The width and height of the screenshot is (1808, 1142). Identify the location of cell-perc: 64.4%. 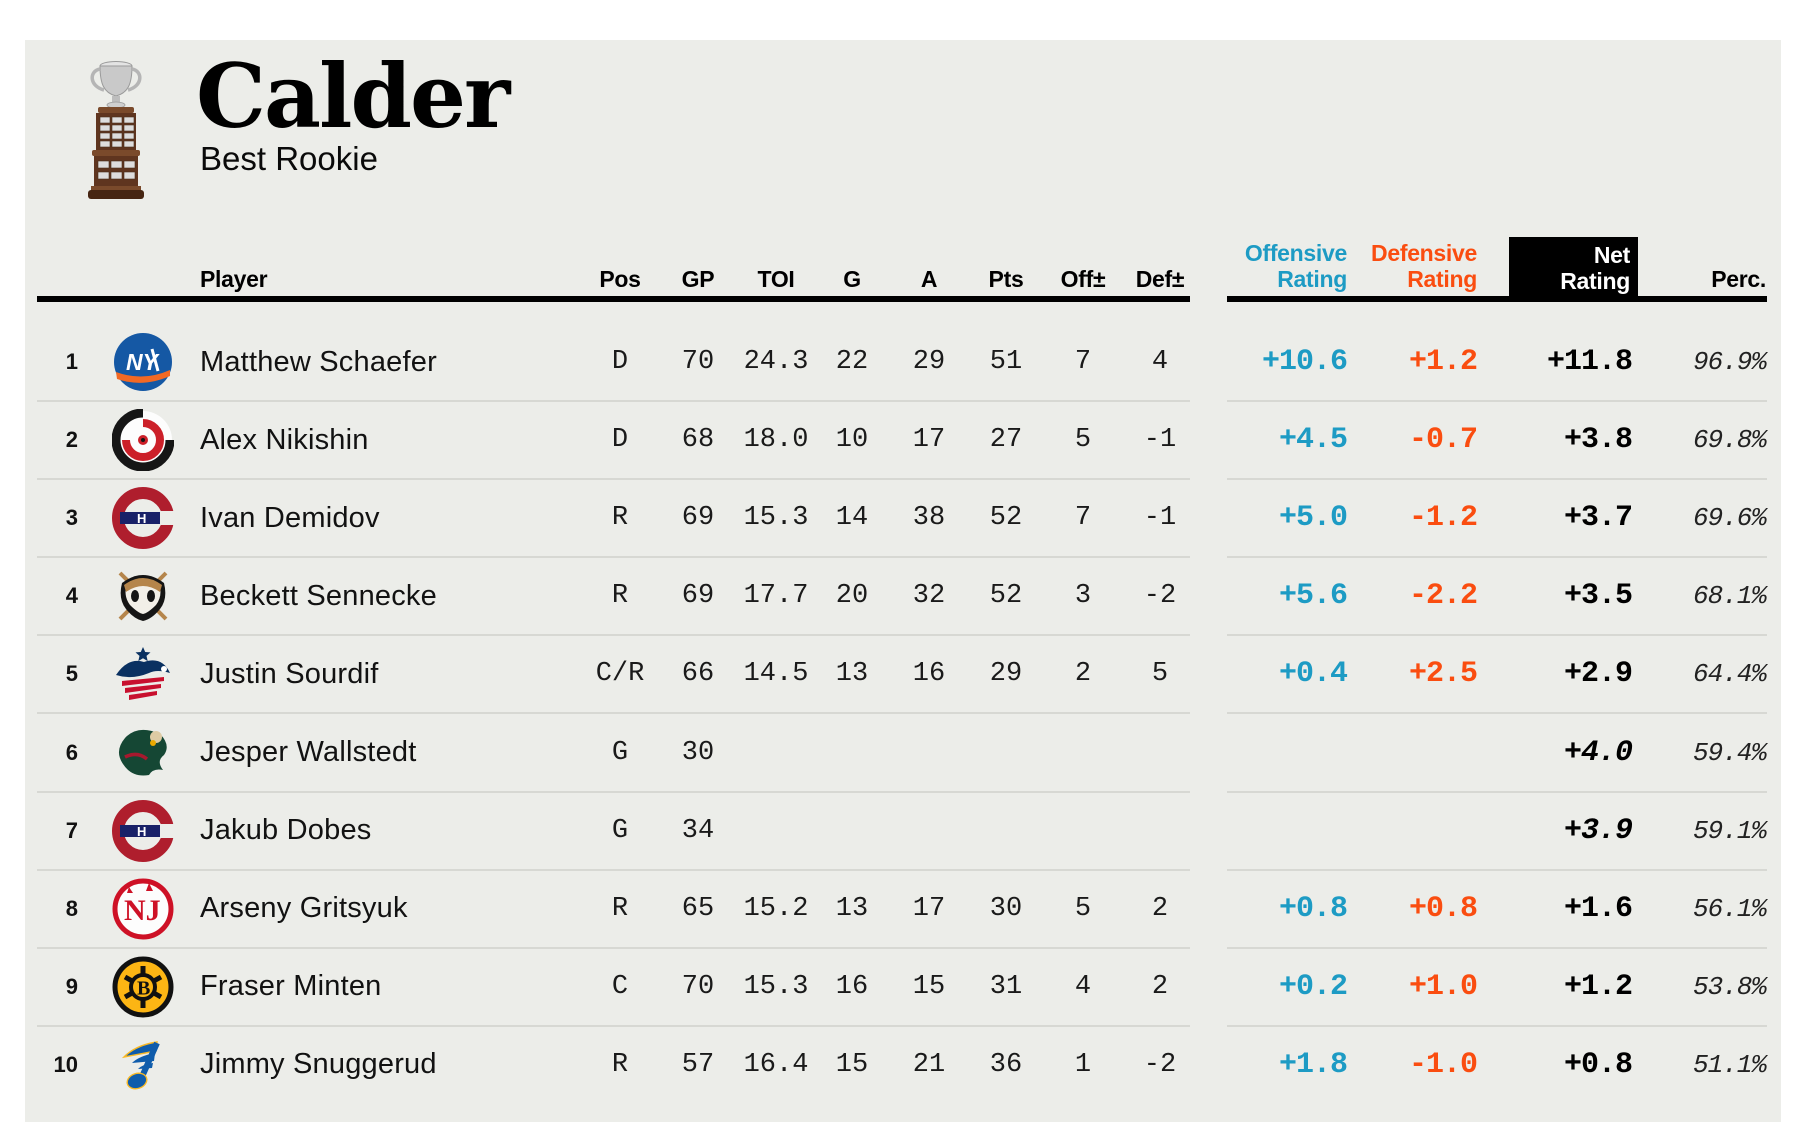
(1729, 674).